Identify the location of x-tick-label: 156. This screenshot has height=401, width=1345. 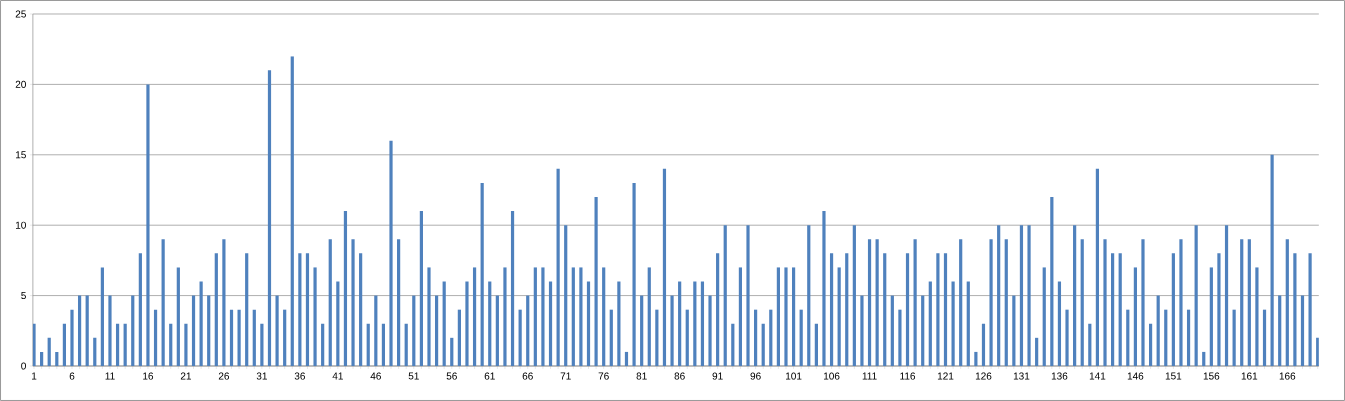
(1211, 376).